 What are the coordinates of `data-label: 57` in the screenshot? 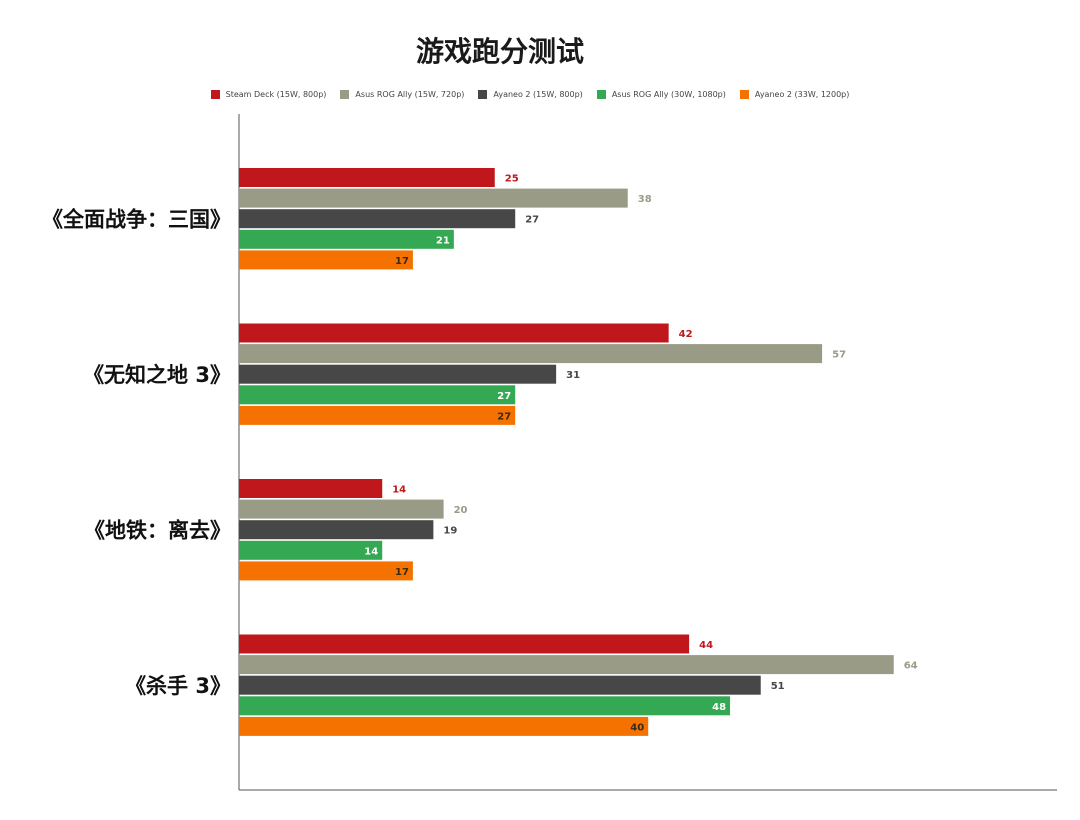 It's located at (839, 355).